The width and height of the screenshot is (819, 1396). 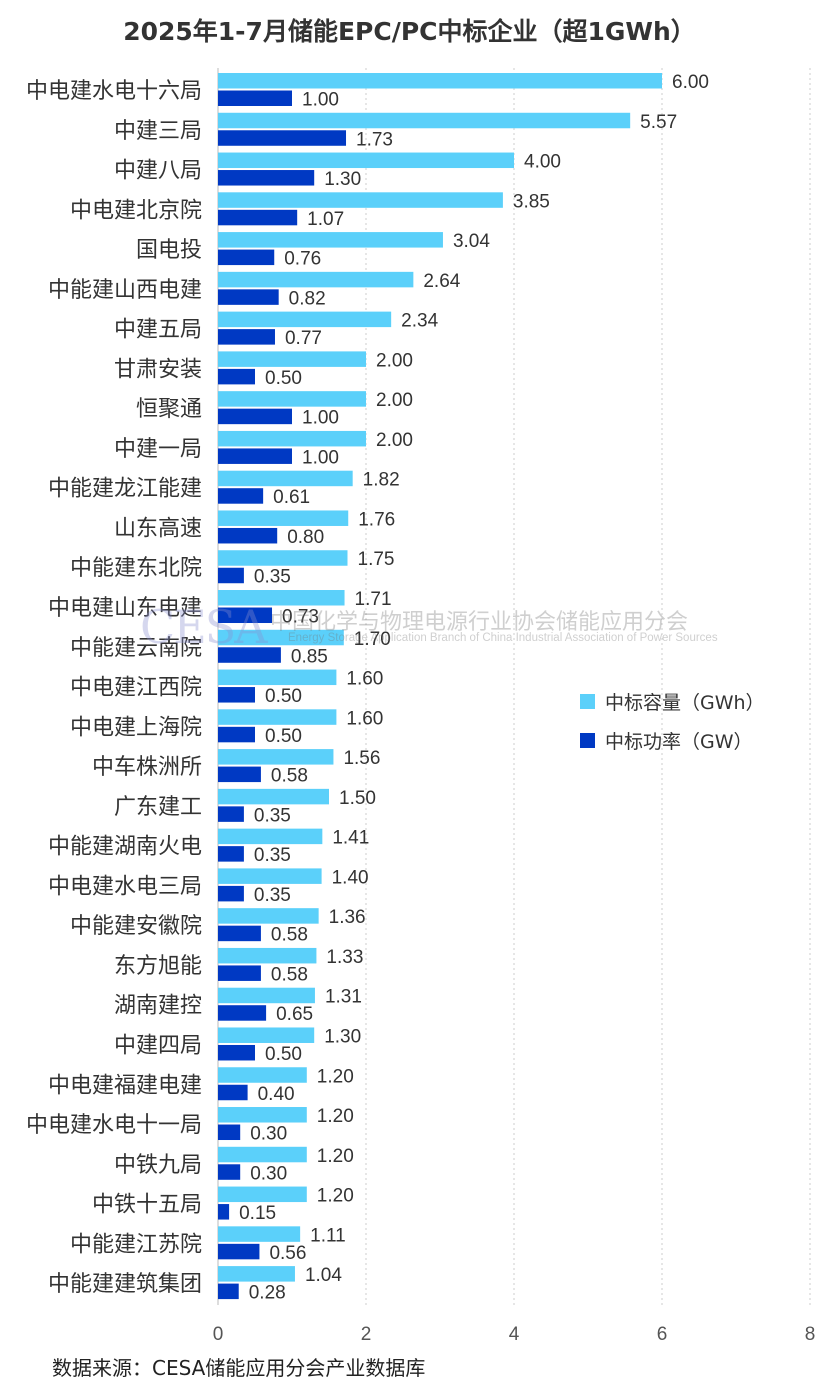 I want to click on capacity-value-label: 2.00, so click(x=394, y=440).